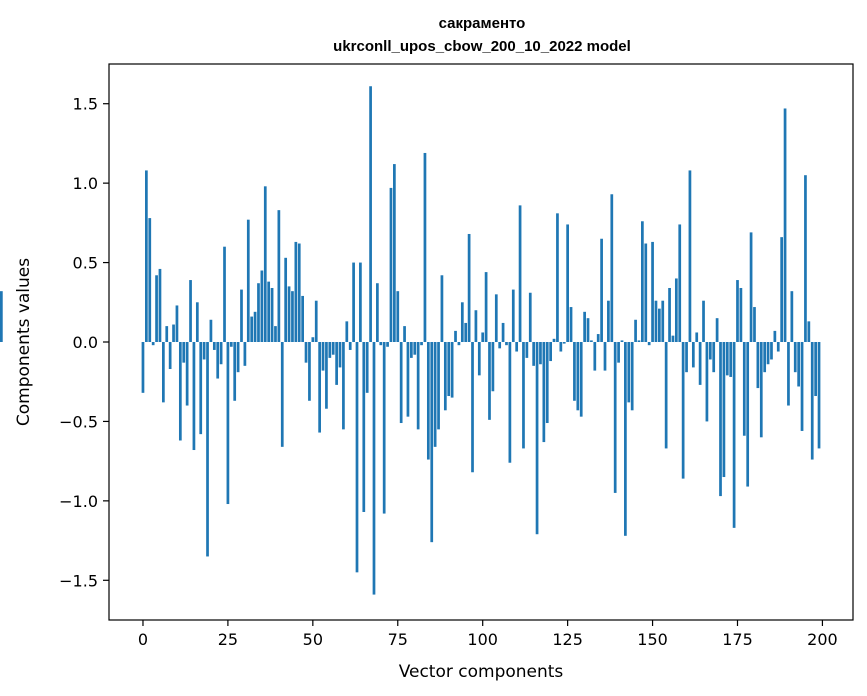 Image resolution: width=867 pixels, height=696 pixels. What do you see at coordinates (85, 104) in the screenshot?
I see `y-tick-label: 1.5` at bounding box center [85, 104].